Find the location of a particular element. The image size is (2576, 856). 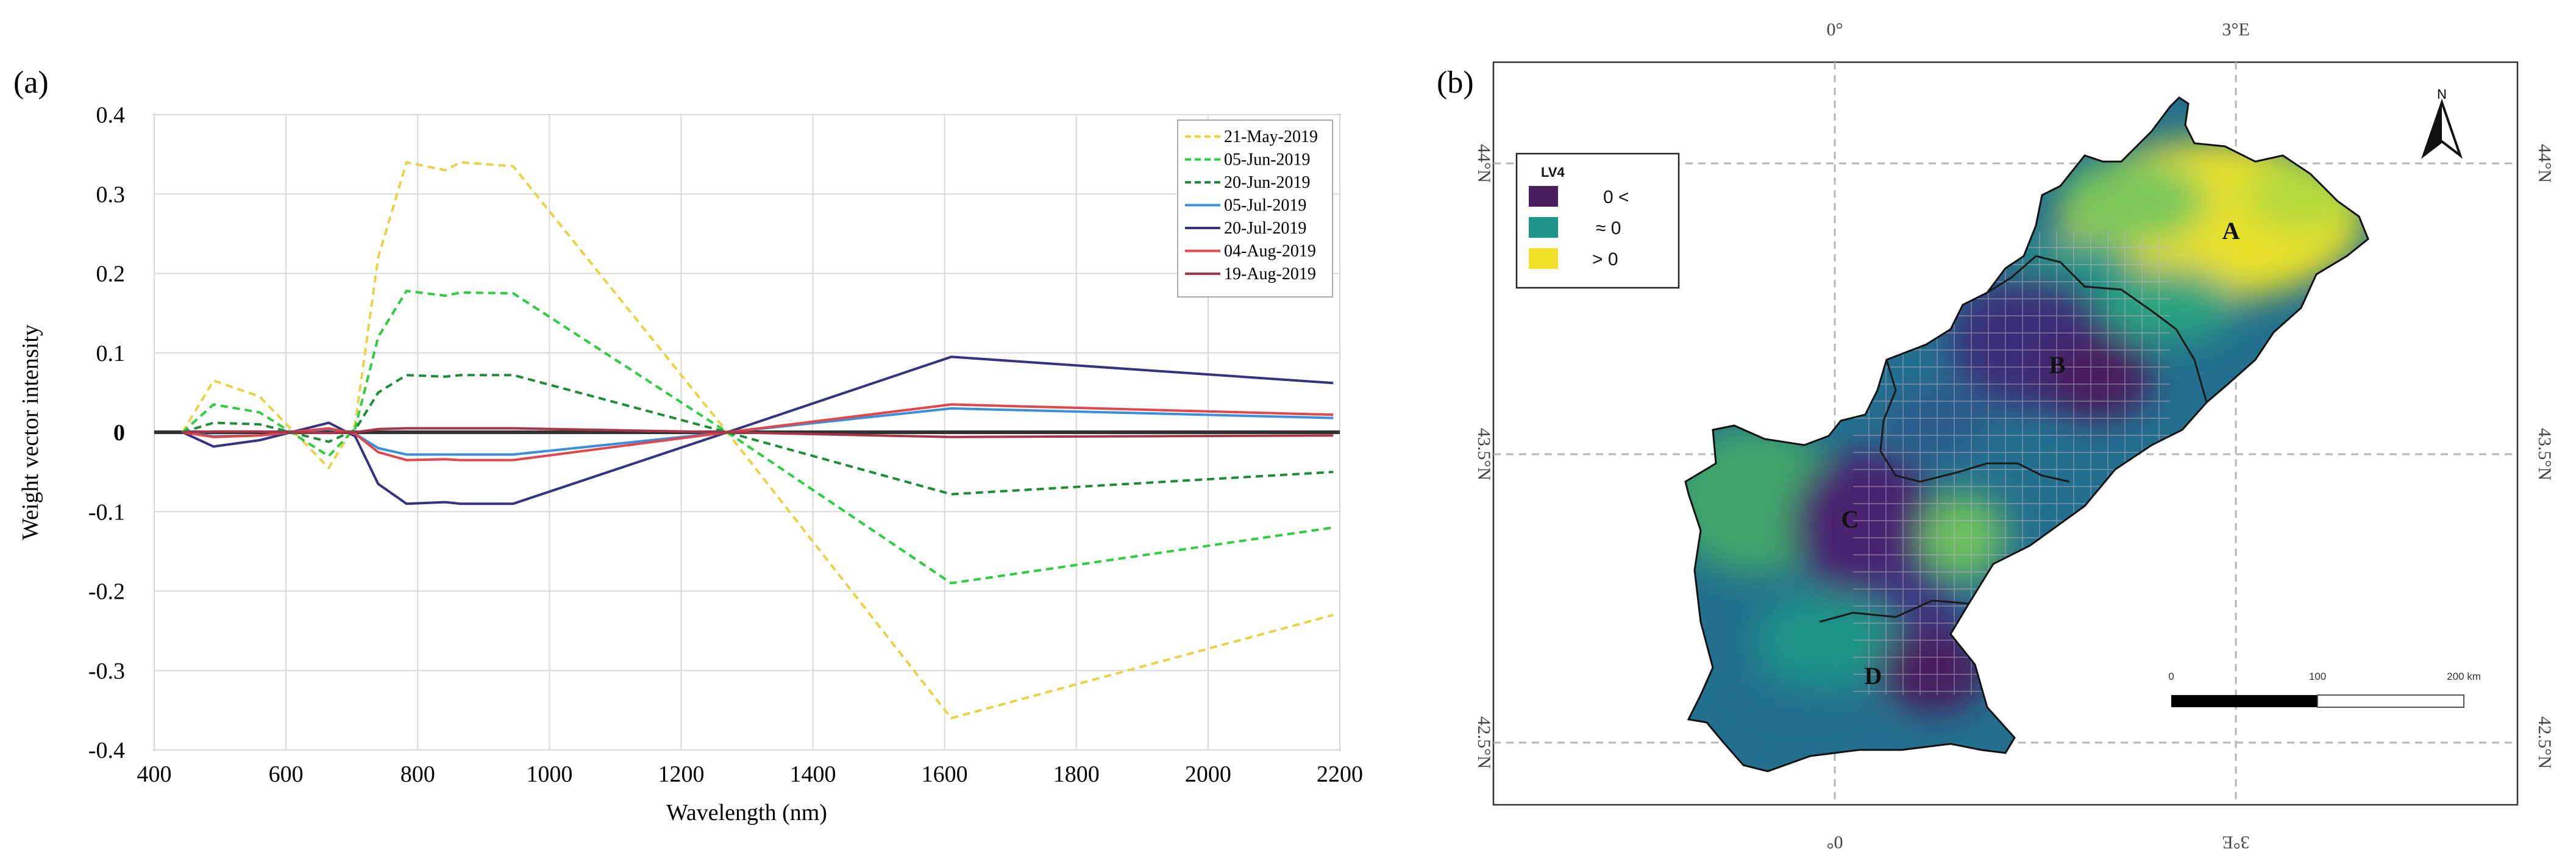

x-tick-label: 400 is located at coordinates (154, 774).